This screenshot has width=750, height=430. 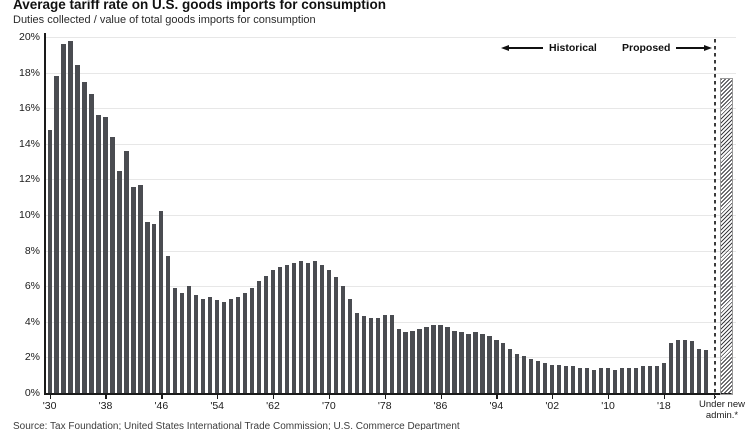 I want to click on proposed-tariff-bar, so click(x=726, y=236).